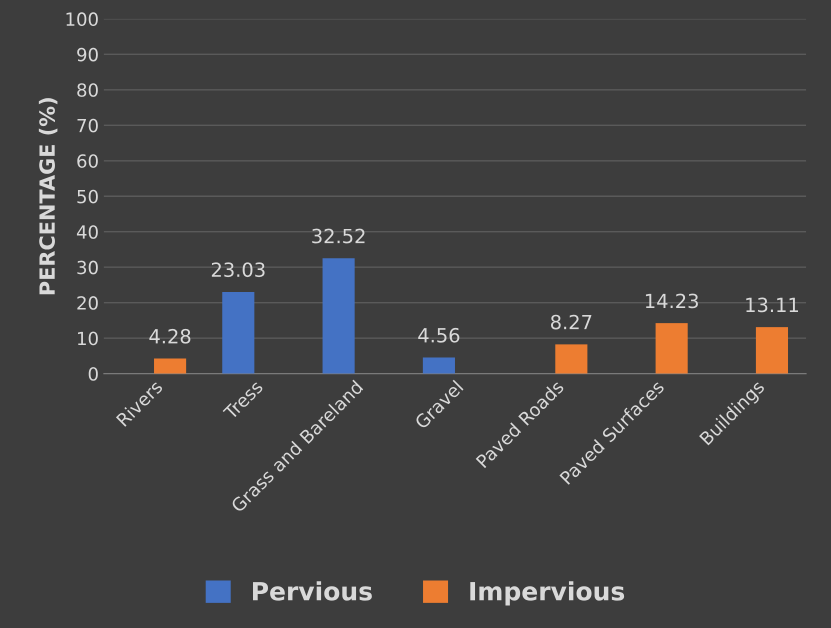 The height and width of the screenshot is (628, 831). What do you see at coordinates (87, 303) in the screenshot?
I see `y-tick-label: 20` at bounding box center [87, 303].